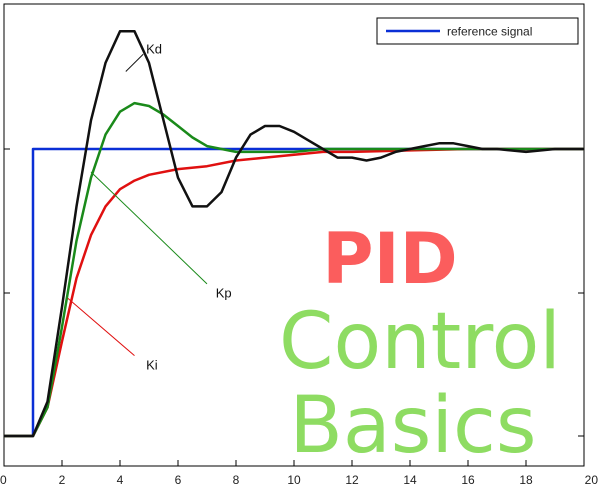 The width and height of the screenshot is (601, 499). I want to click on x-tick-label: 10, so click(294, 480).